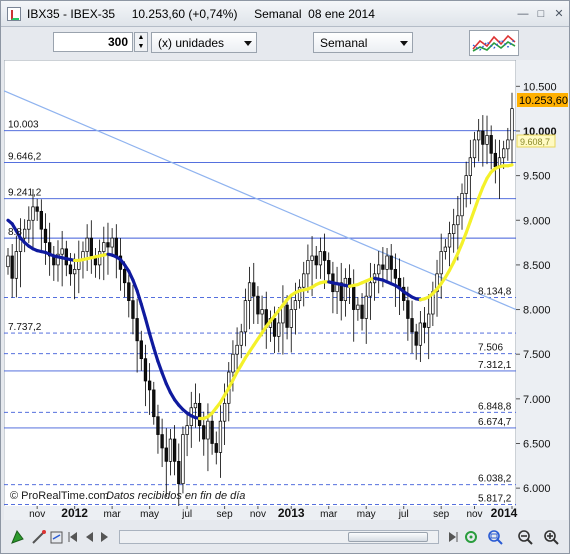 This screenshot has width=570, height=554. Describe the element at coordinates (279, 537) in the screenshot. I see `time-scrollbar` at that location.